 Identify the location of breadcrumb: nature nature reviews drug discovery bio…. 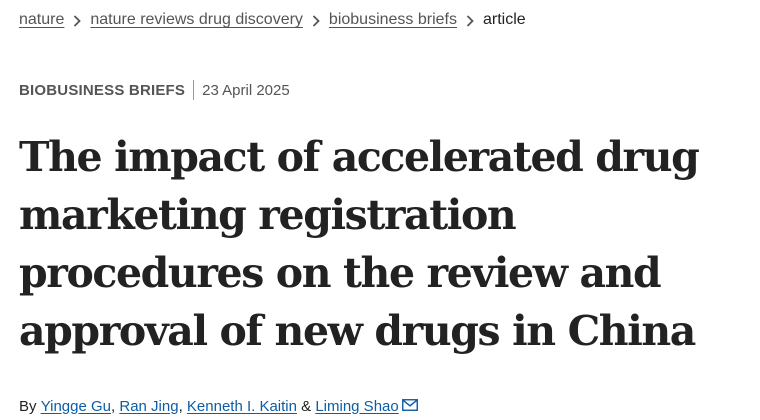
(272, 20).